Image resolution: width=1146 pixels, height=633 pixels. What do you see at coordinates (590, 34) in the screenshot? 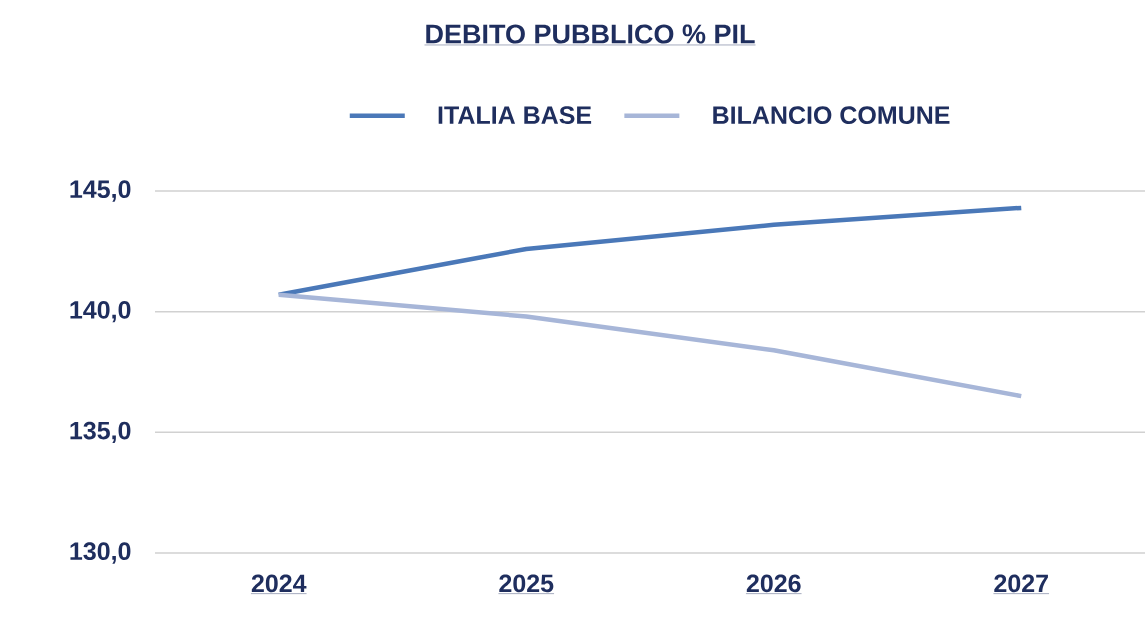
I see `chart-title: DEBITO PUBBLICO % PIL` at bounding box center [590, 34].